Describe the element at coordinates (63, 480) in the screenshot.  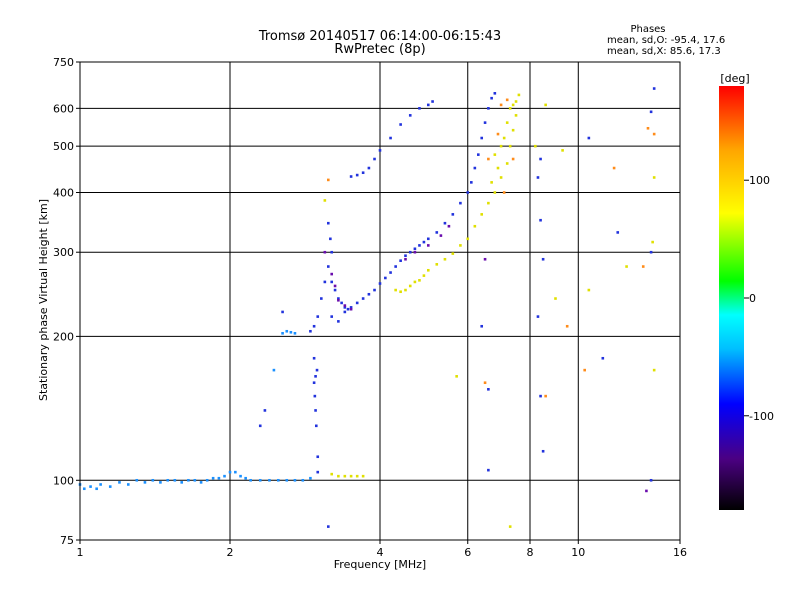
I see `y-tick-label: 100` at that location.